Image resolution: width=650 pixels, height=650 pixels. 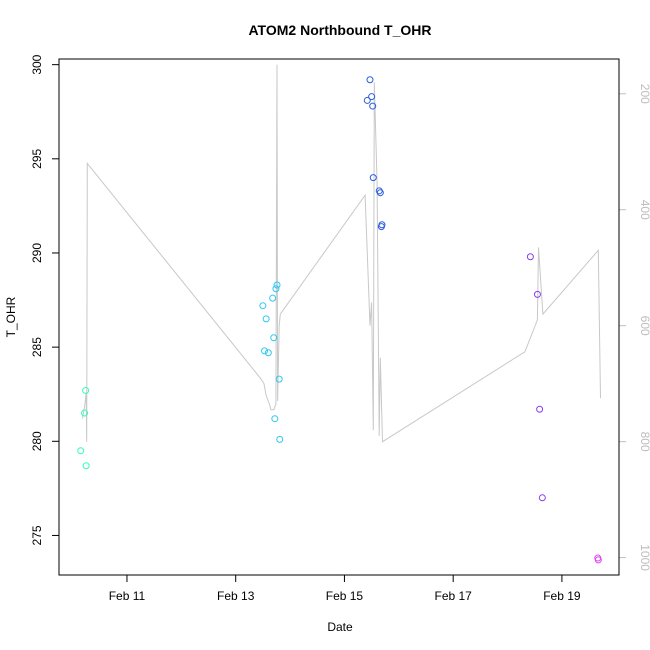 I want to click on y-axis-label: T_OHR, so click(x=11, y=316).